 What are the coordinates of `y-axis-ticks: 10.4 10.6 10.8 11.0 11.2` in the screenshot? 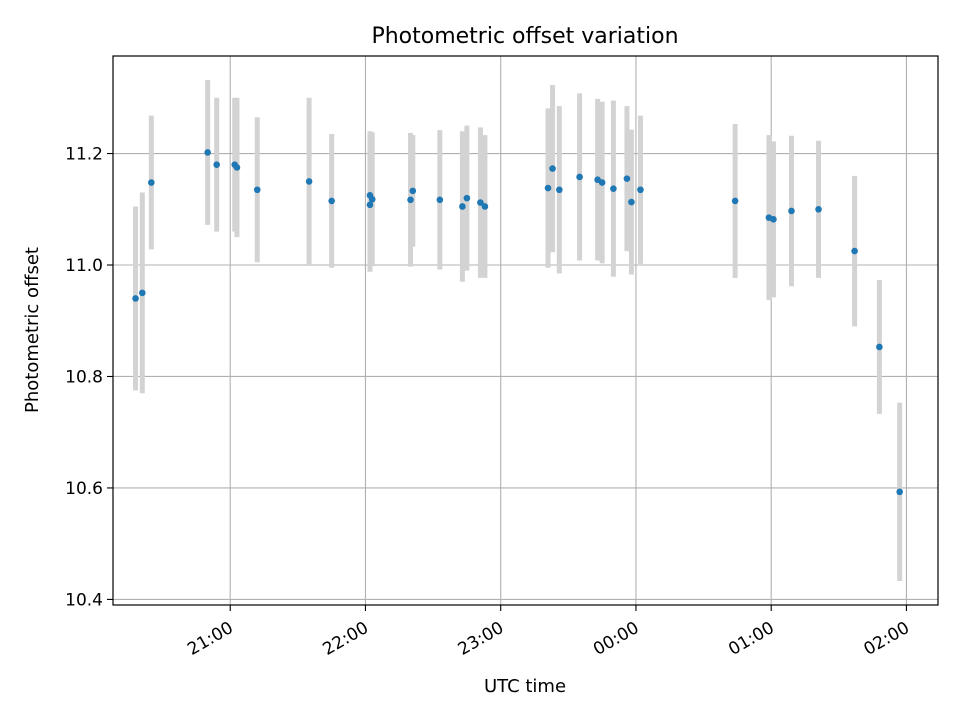 It's located at (89, 377).